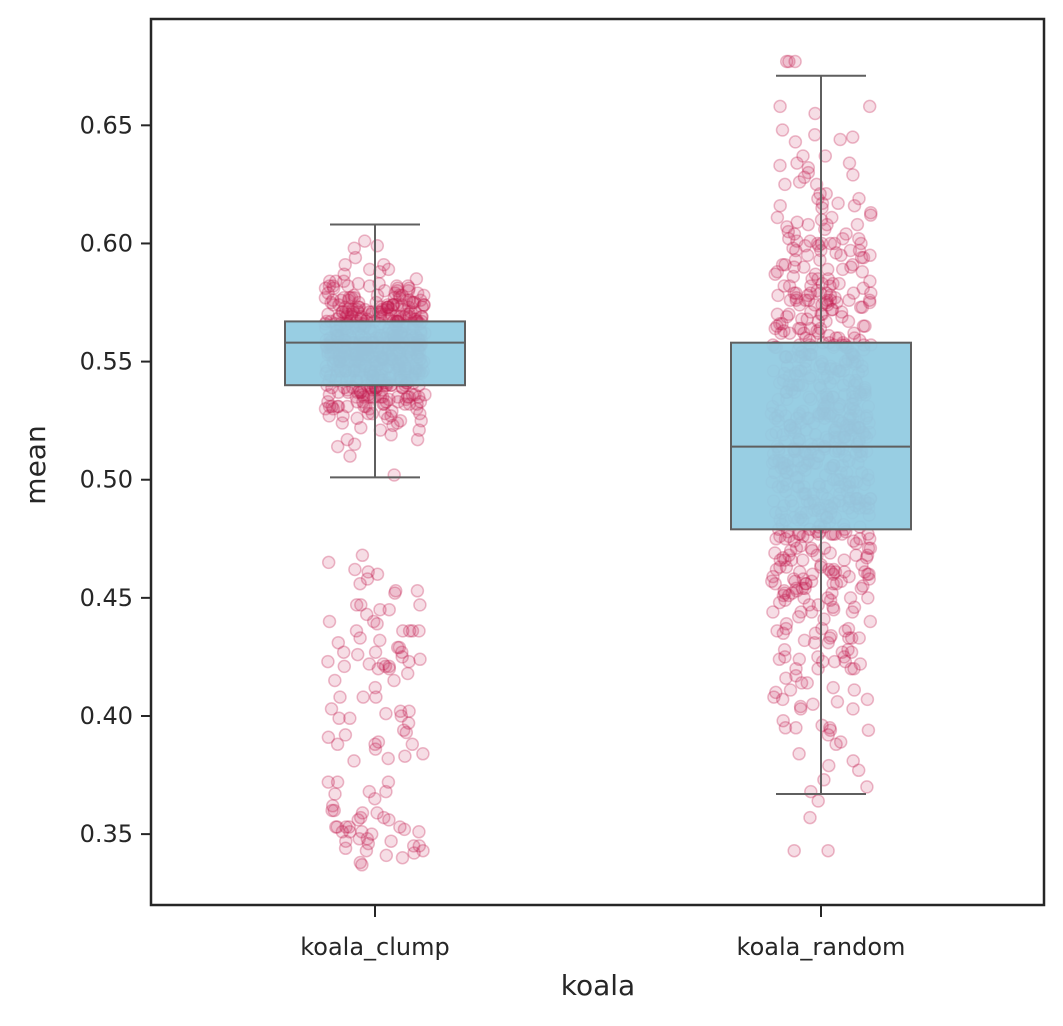 Image resolution: width=1063 pixels, height=1026 pixels. I want to click on y-tick-label: 0.65, so click(106, 125).